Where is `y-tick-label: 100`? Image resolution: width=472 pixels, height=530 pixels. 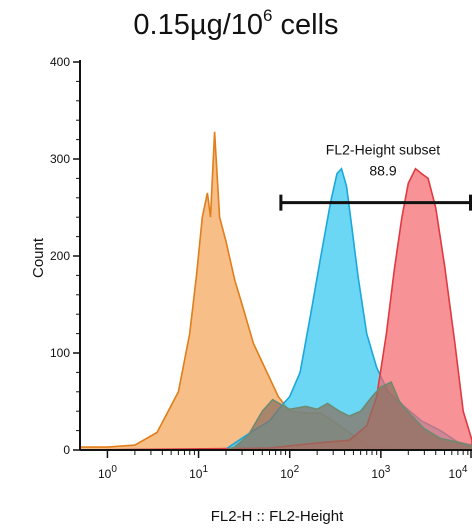 y-tick-label: 100 is located at coordinates (60, 353).